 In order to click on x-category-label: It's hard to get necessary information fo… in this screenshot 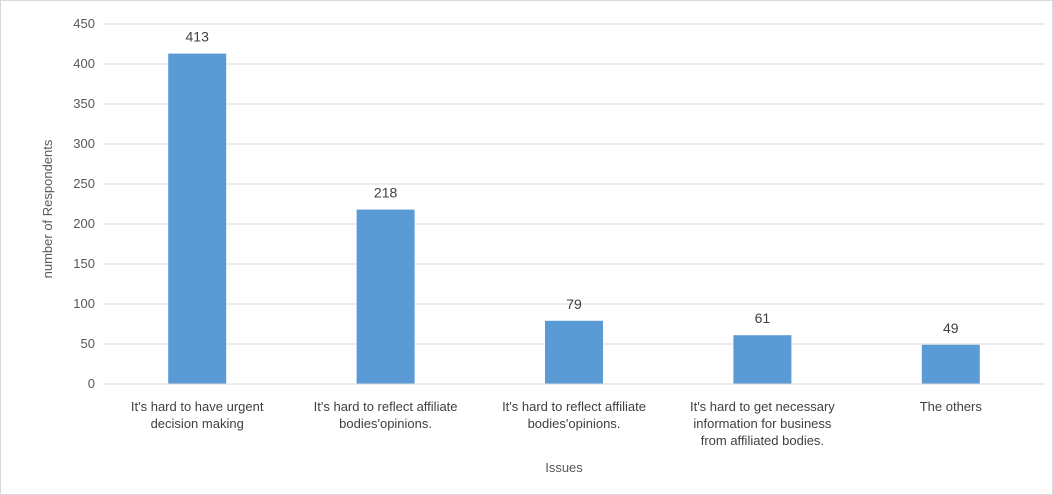, I will do `click(762, 423)`.